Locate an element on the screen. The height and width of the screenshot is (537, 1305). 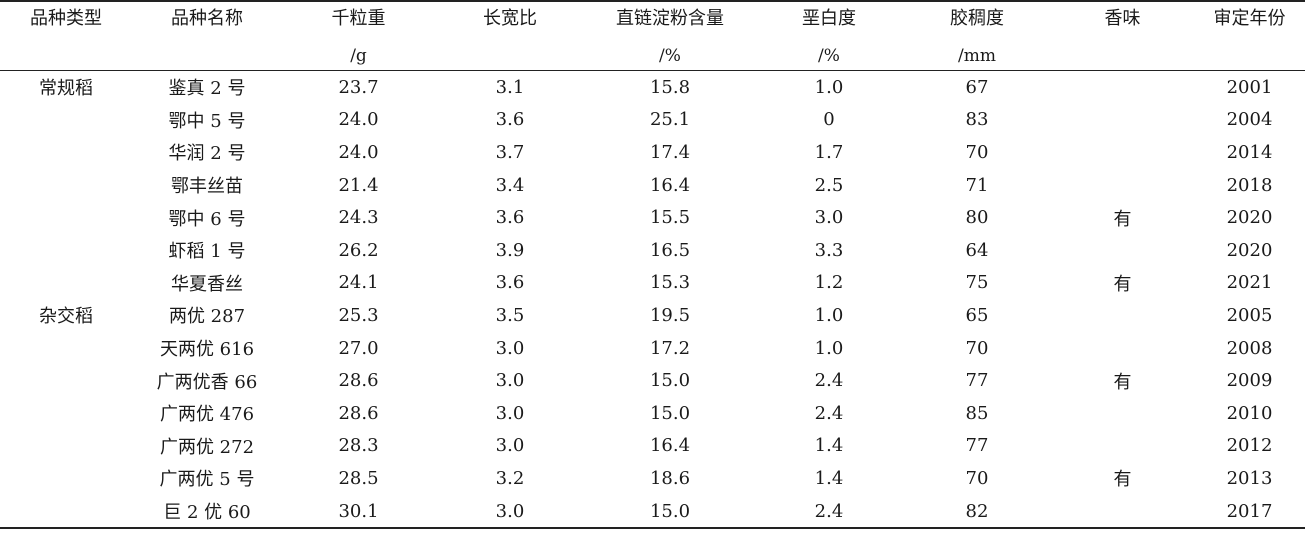
table-cell: 广两优香 66 is located at coordinates (207, 382).